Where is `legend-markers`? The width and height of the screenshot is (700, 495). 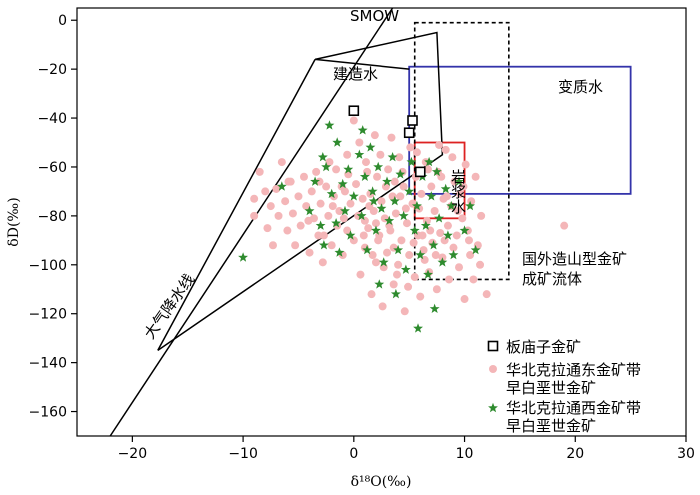
legend-markers is located at coordinates (493, 376).